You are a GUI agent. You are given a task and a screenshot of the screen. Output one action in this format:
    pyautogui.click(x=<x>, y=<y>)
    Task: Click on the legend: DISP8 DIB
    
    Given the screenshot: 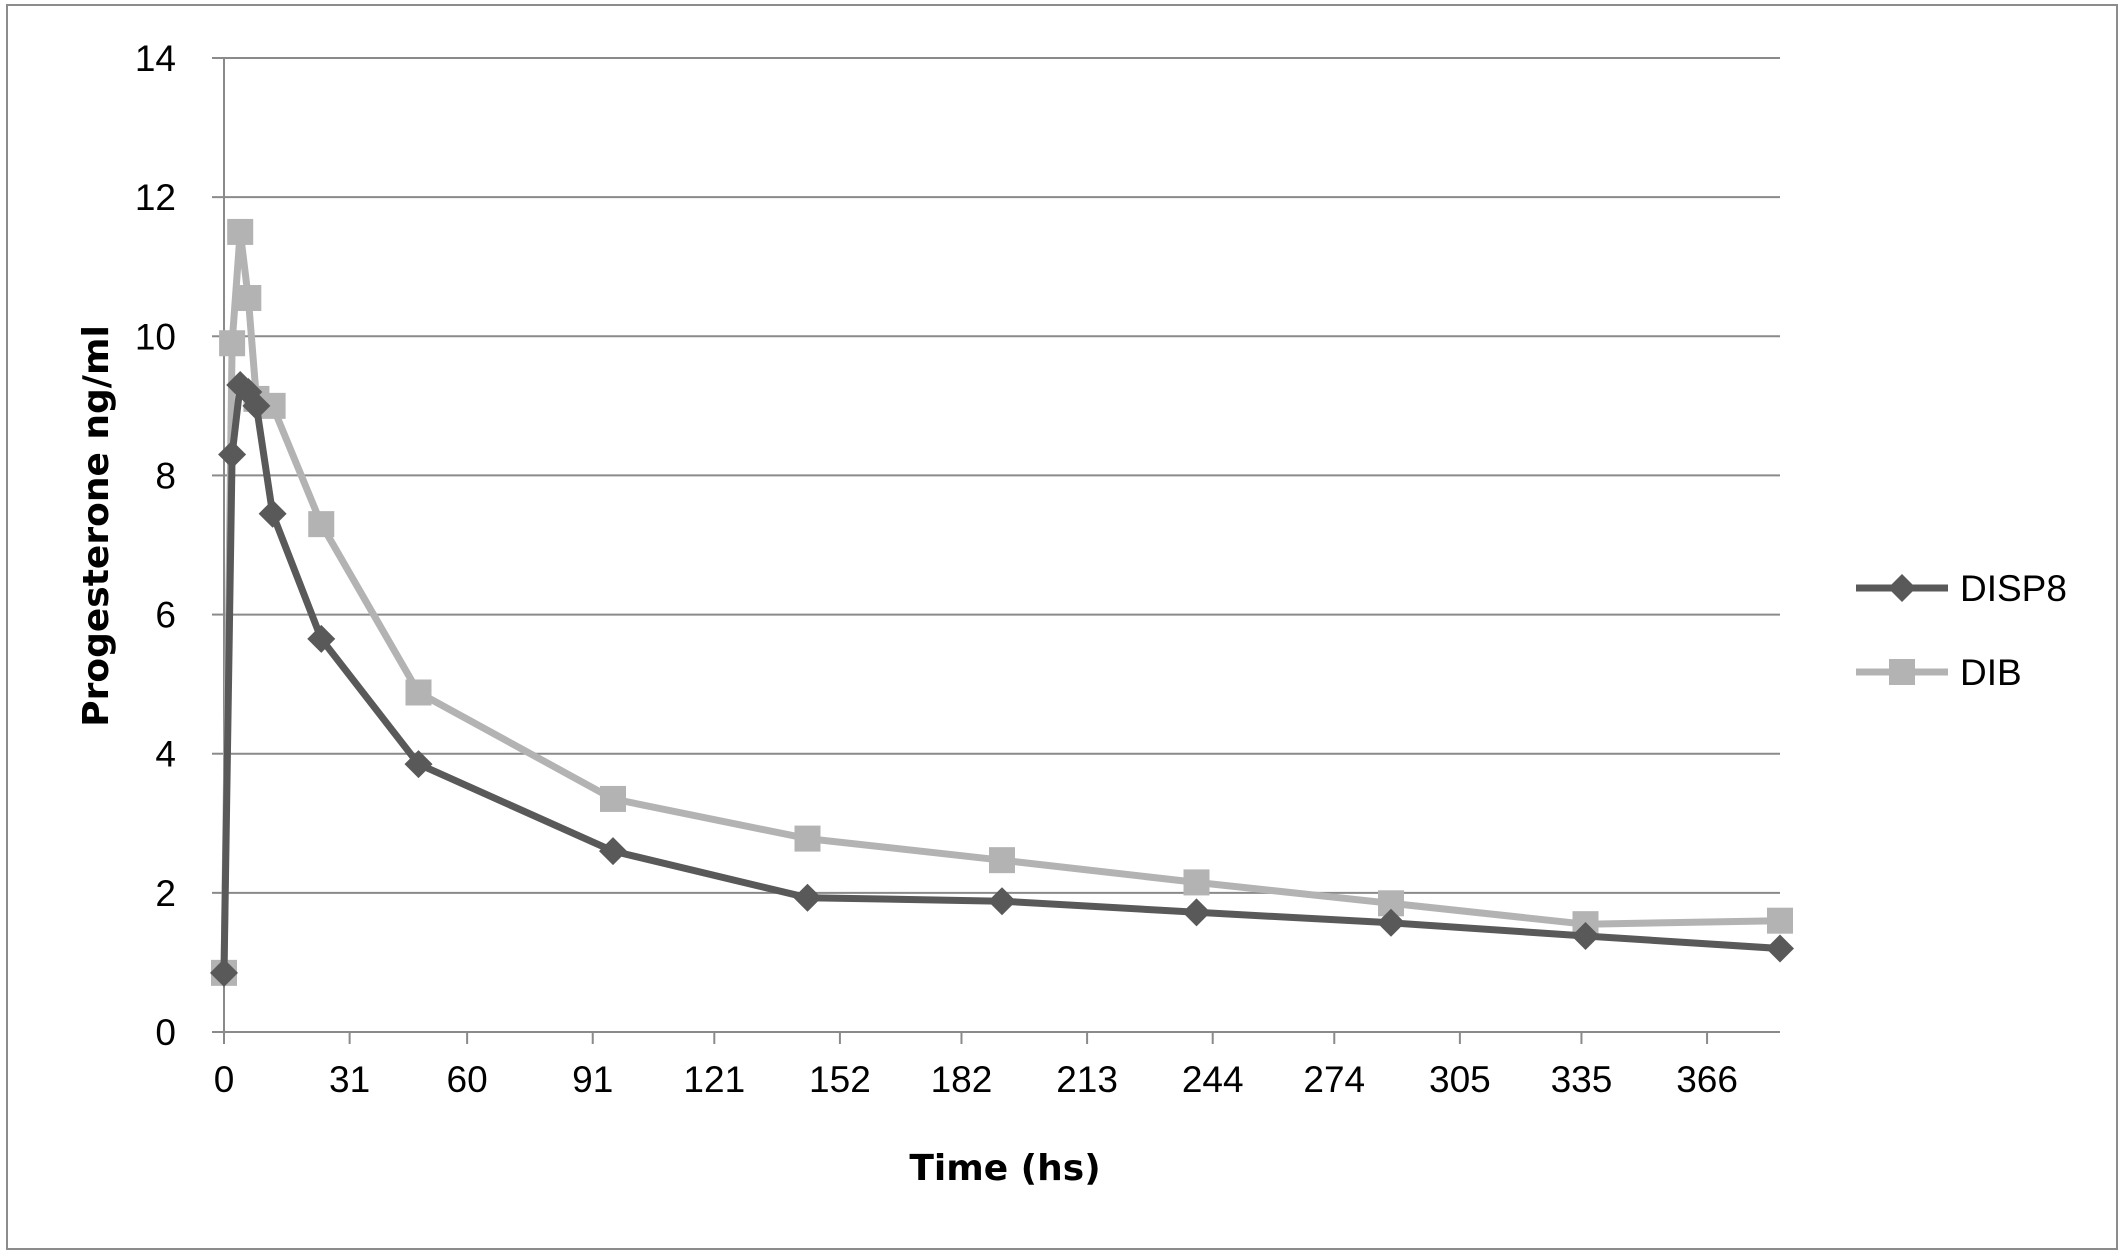 What is the action you would take?
    pyautogui.click(x=1961, y=630)
    